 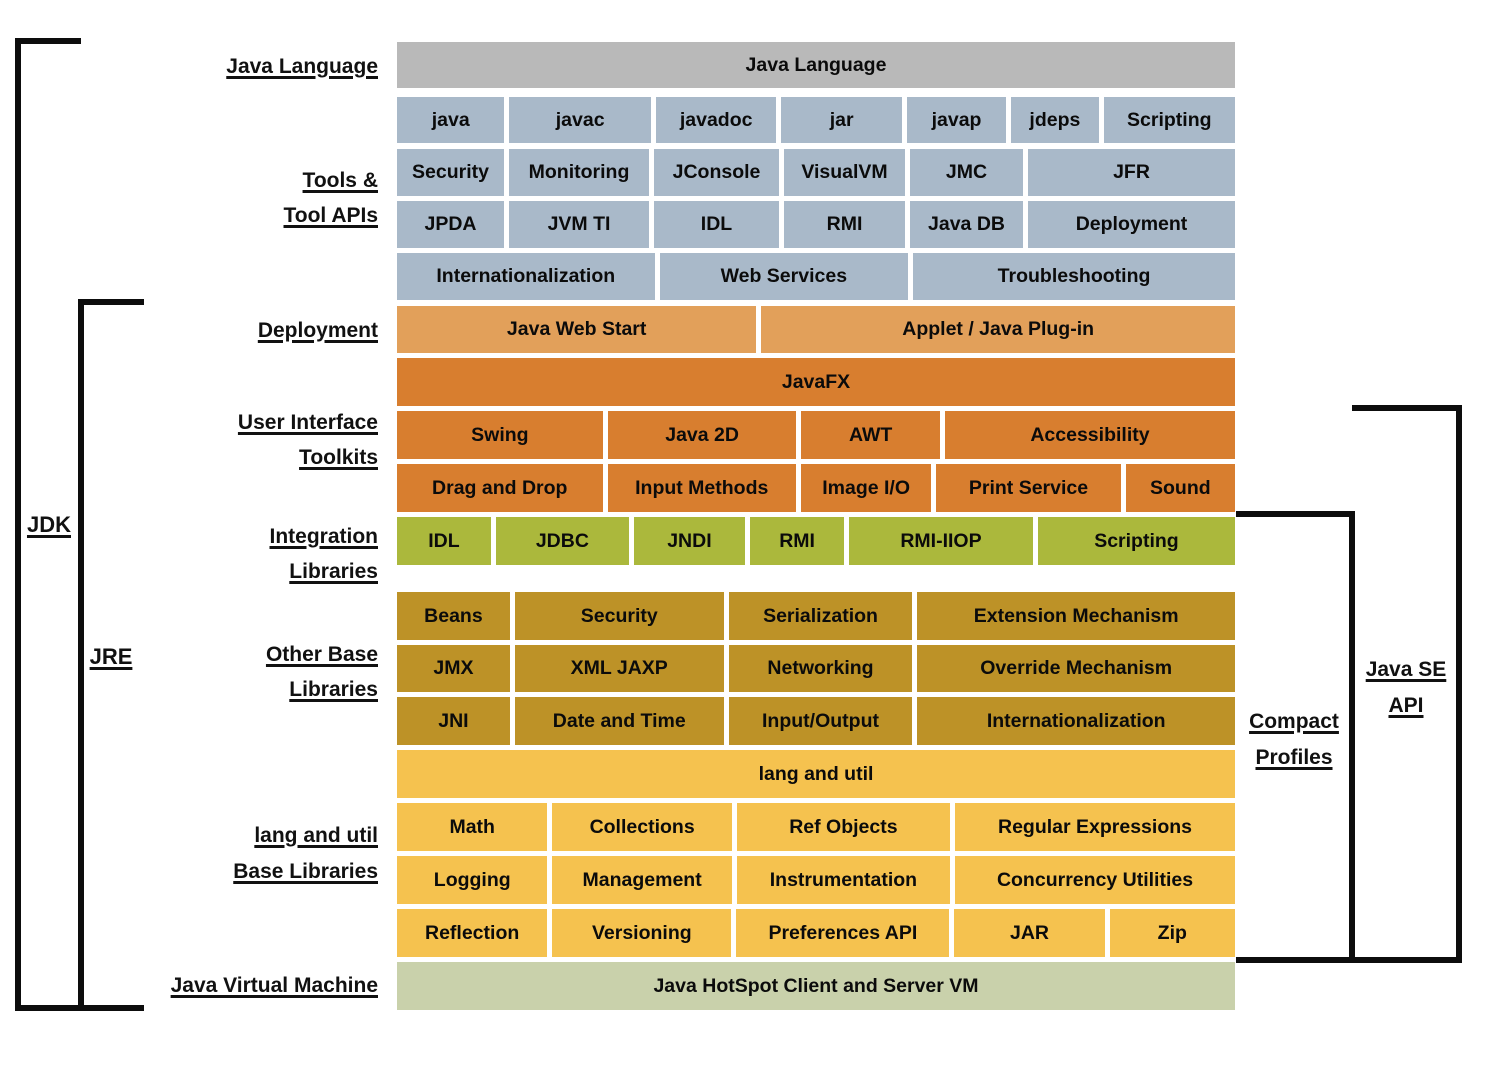 What do you see at coordinates (870, 435) in the screenshot?
I see `cell-awt: AWT` at bounding box center [870, 435].